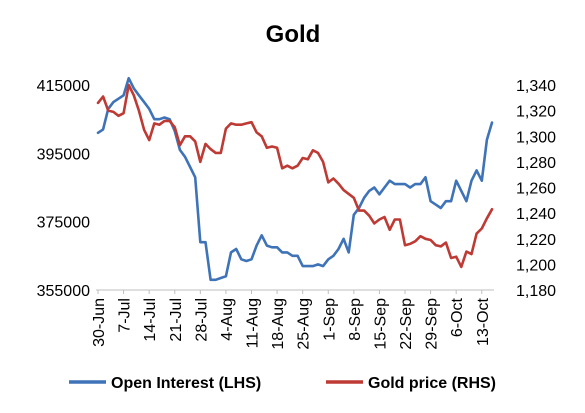 This screenshot has width=585, height=413. I want to click on right-tick-label: 1,200, so click(536, 265).